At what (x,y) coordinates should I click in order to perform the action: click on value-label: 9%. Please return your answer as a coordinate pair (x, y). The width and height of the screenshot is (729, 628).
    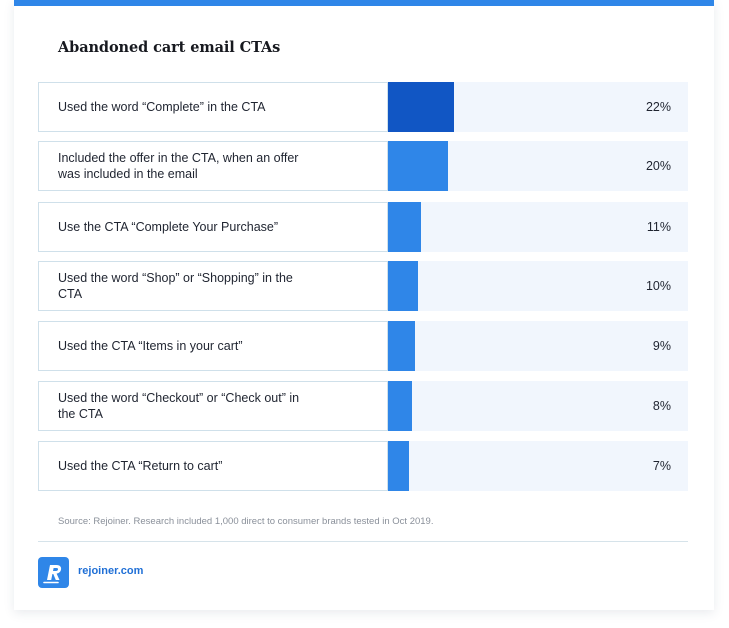
    Looking at the image, I should click on (661, 346).